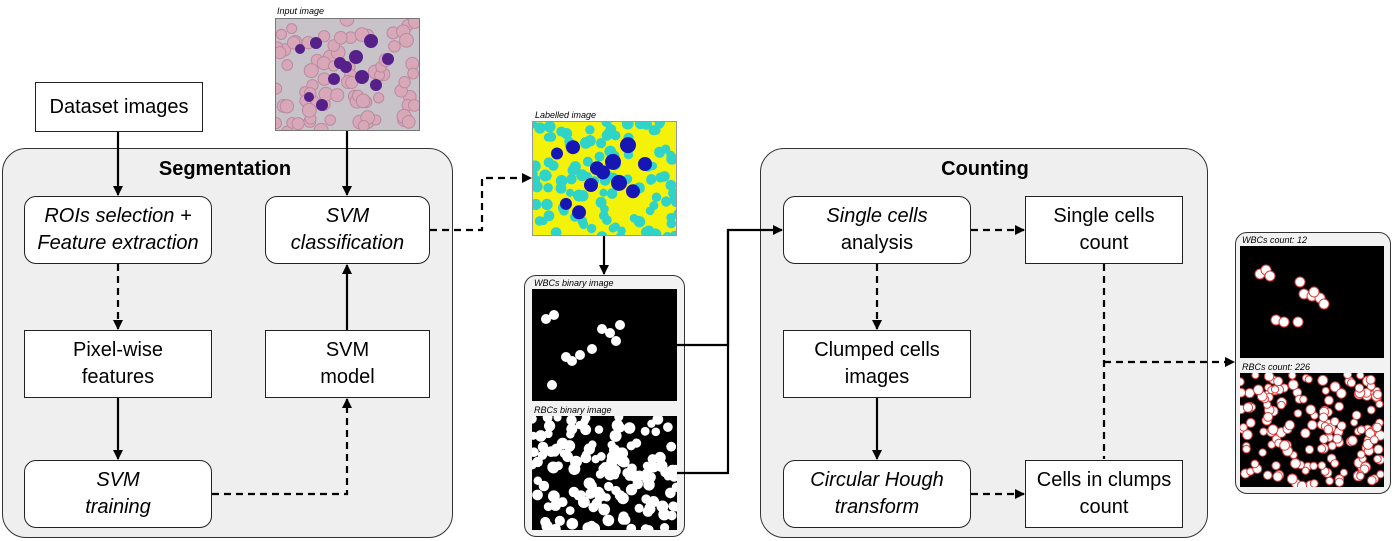 This screenshot has height=541, width=1396. I want to click on rbc-count-picture, so click(1312, 430).